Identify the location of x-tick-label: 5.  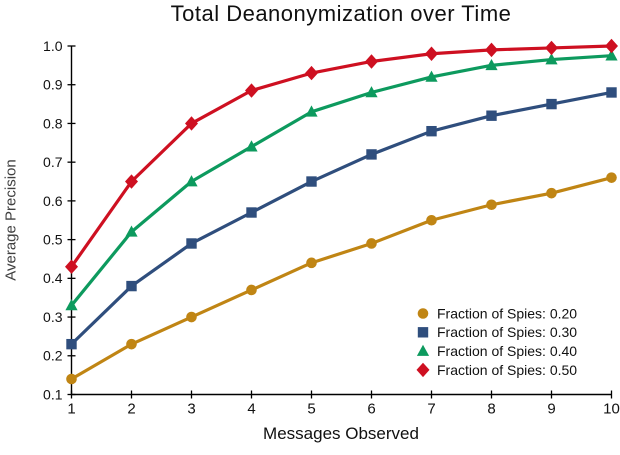
(311, 409).